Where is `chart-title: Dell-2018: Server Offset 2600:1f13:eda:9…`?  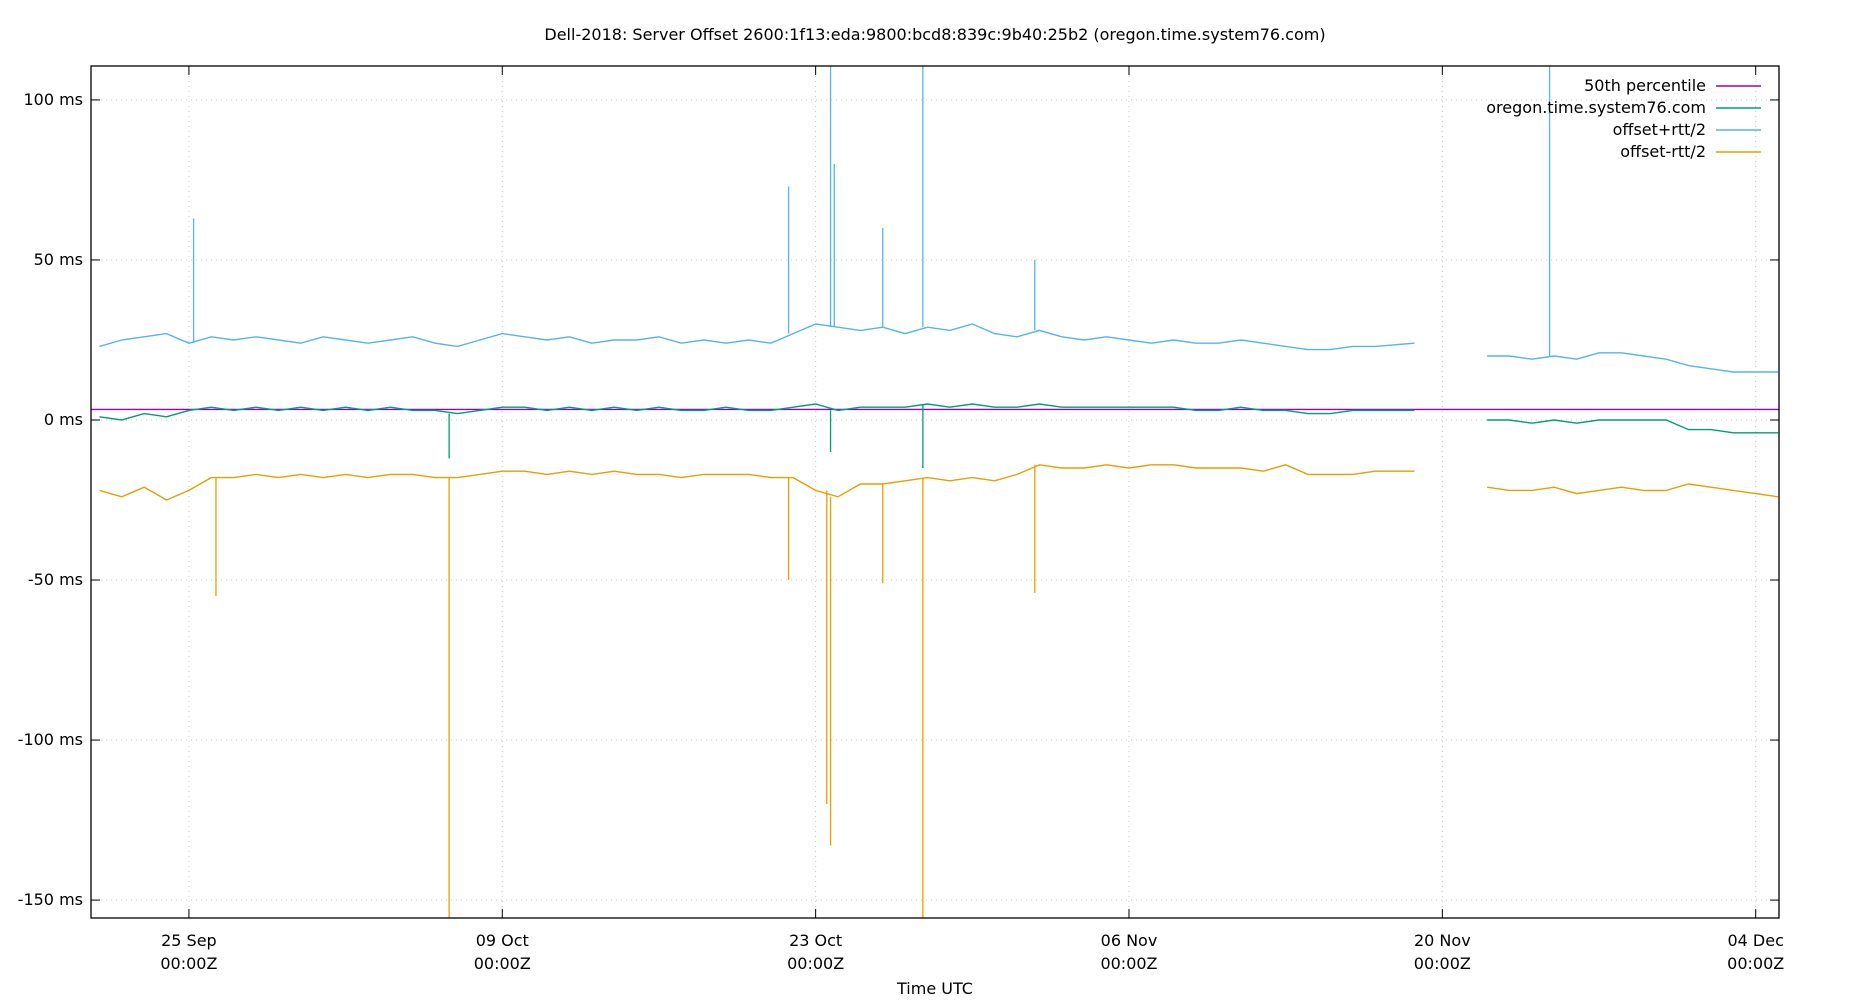
chart-title: Dell-2018: Server Offset 2600:1f13:eda:9… is located at coordinates (934, 34).